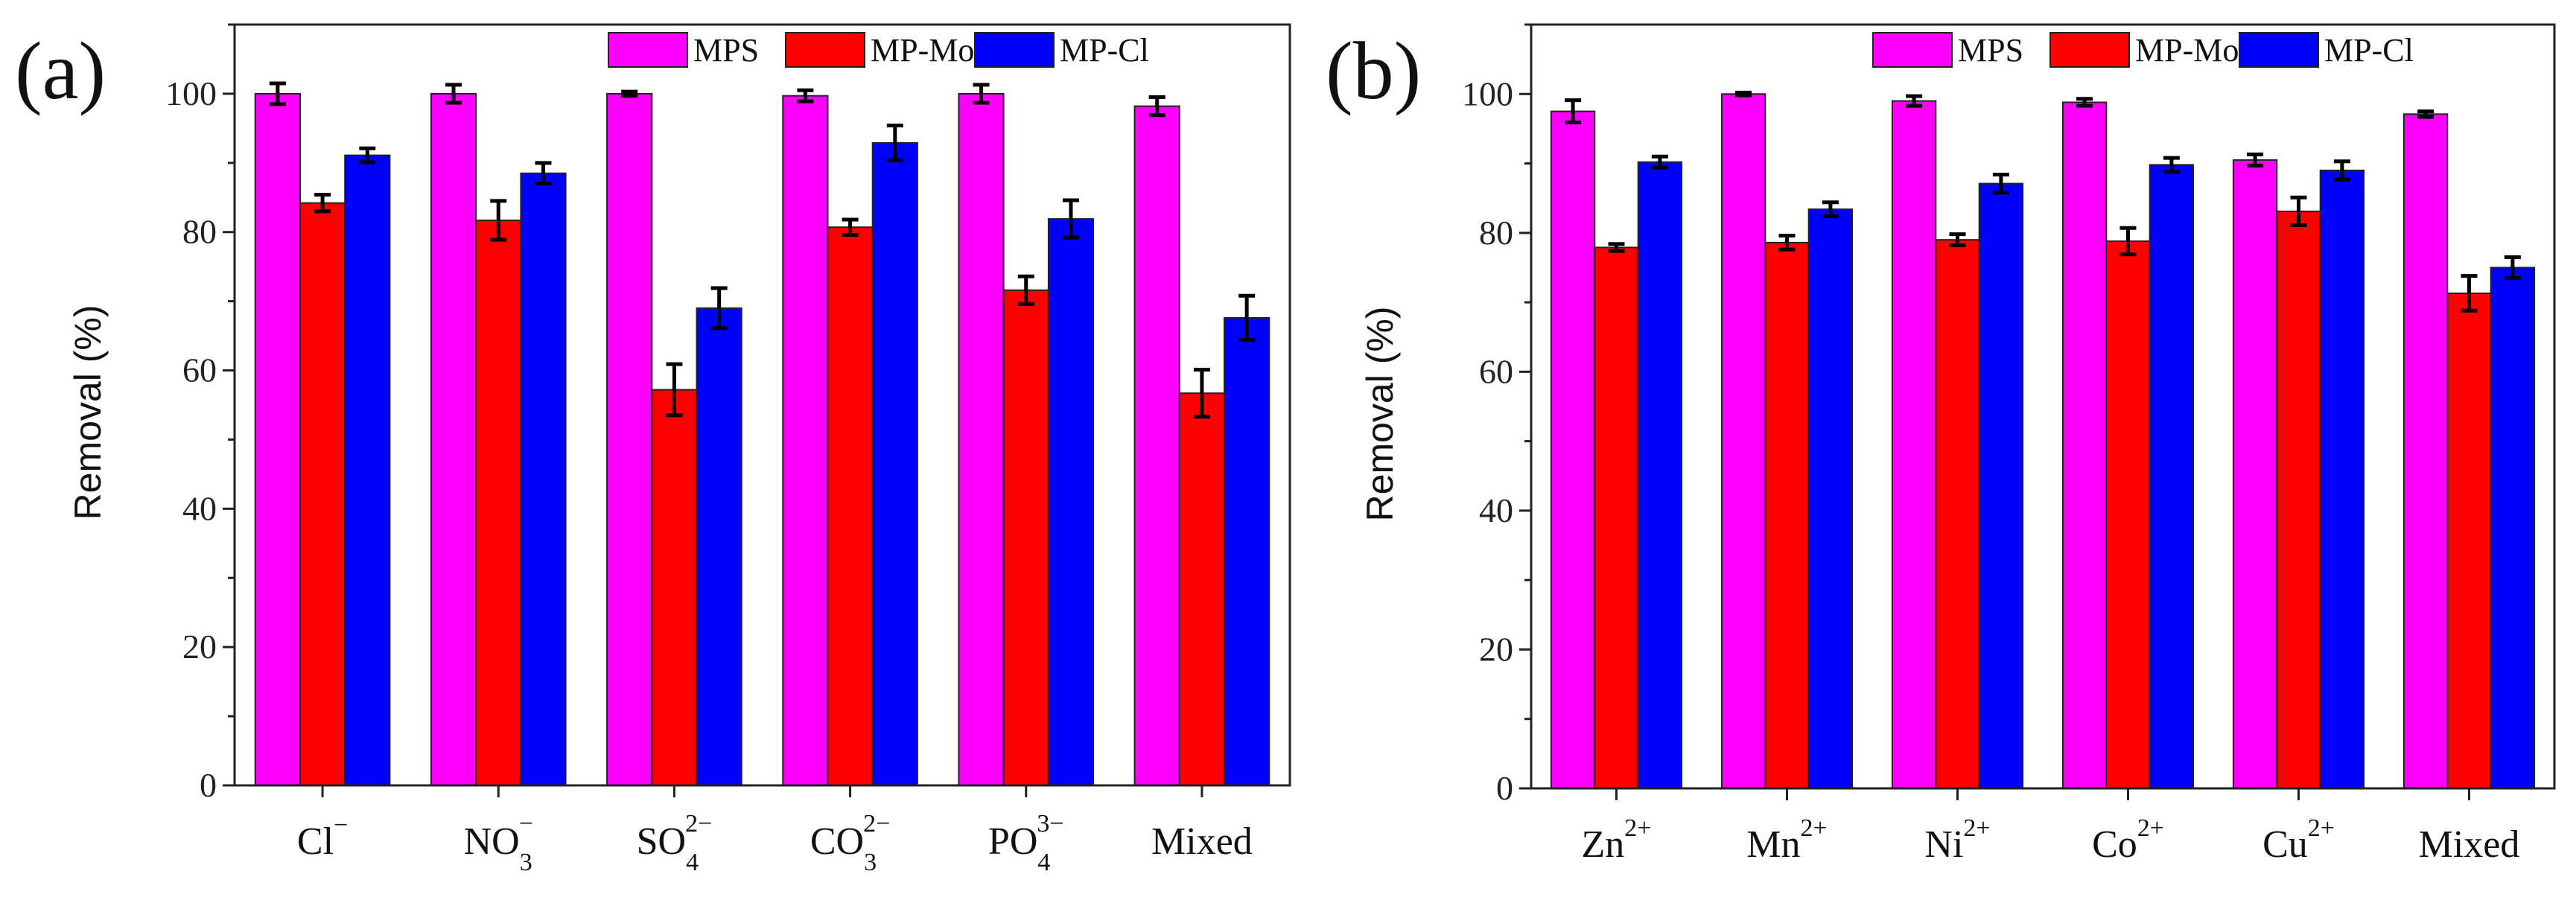 The image size is (2576, 906). I want to click on category-base: Mn, so click(1773, 844).